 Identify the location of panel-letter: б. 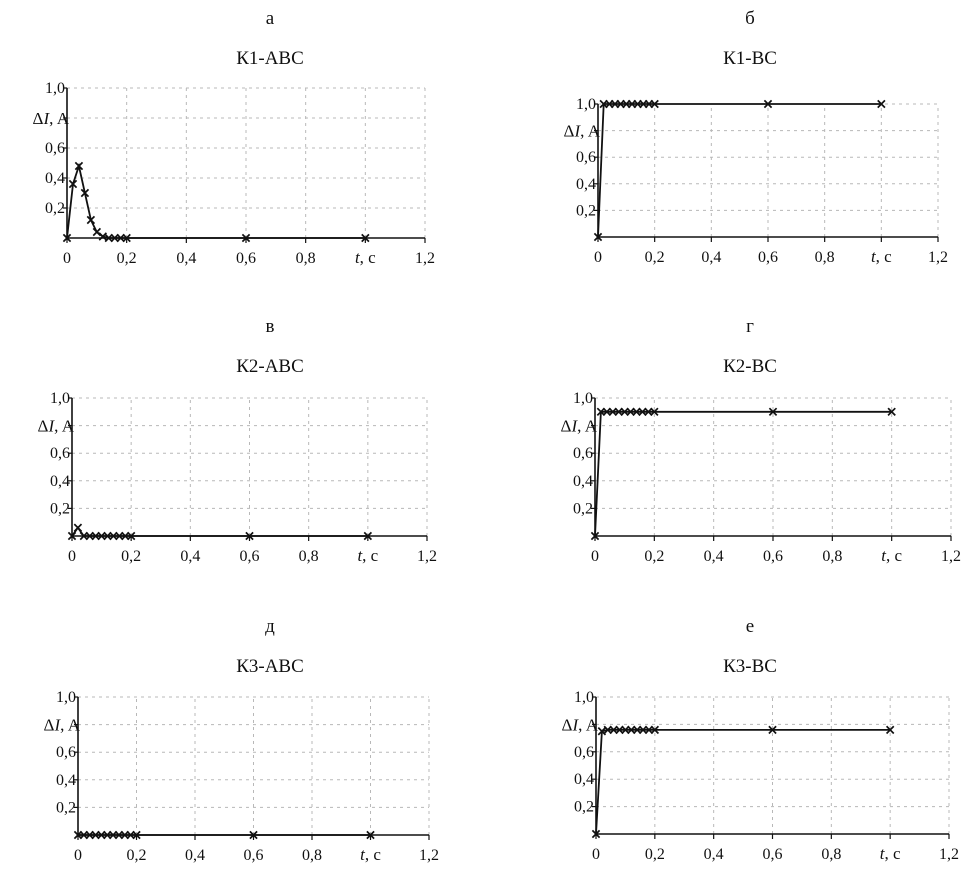
(750, 18).